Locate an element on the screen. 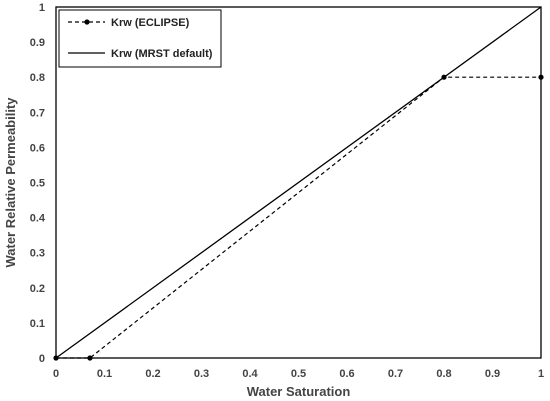 This screenshot has height=401, width=550. legend-label-krw-mrst: Krw (MRST default) is located at coordinates (162, 54).